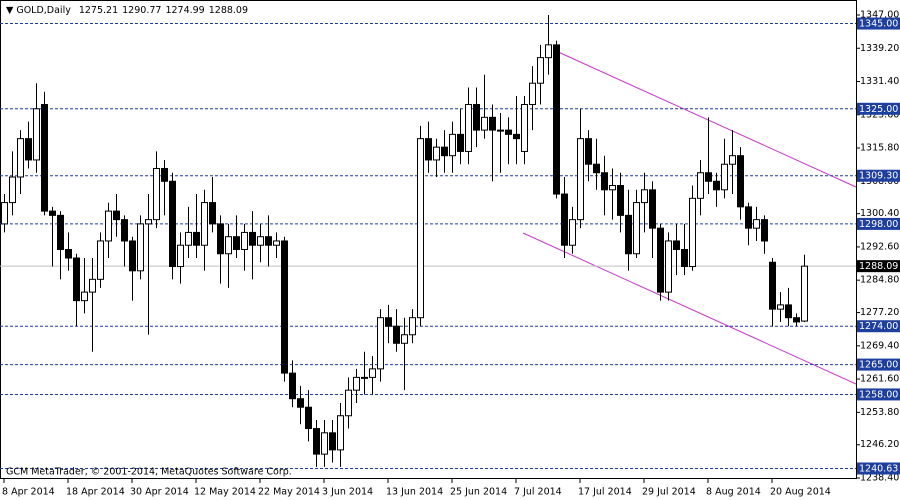  What do you see at coordinates (878, 266) in the screenshot?
I see `current-price-box` at bounding box center [878, 266].